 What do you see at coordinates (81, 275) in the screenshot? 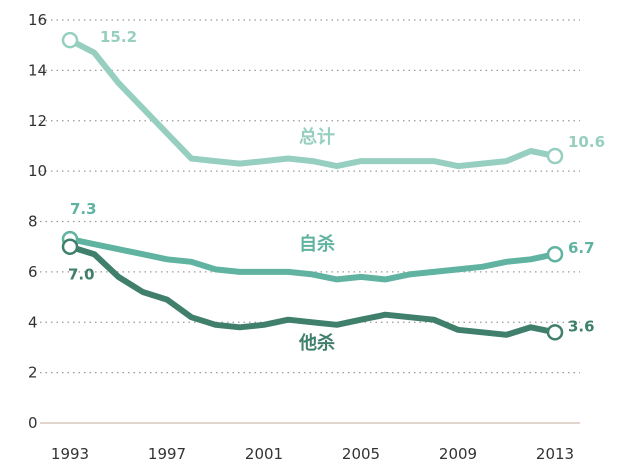
I see `start-value-label: 7.0` at bounding box center [81, 275].